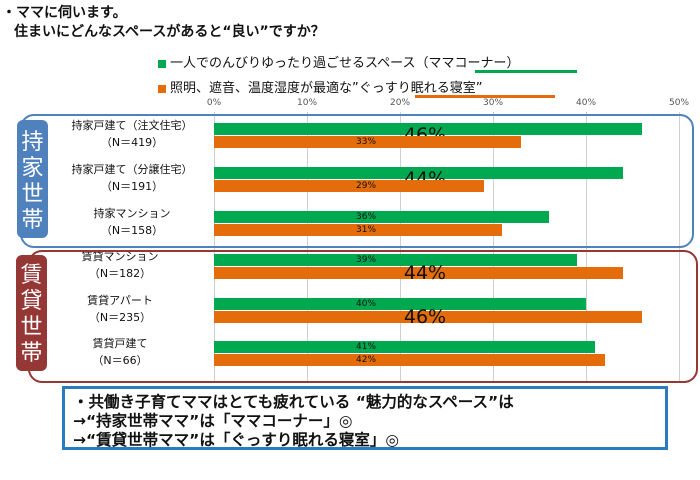  What do you see at coordinates (366, 304) in the screenshot?
I see `data-label: 40%` at bounding box center [366, 304].